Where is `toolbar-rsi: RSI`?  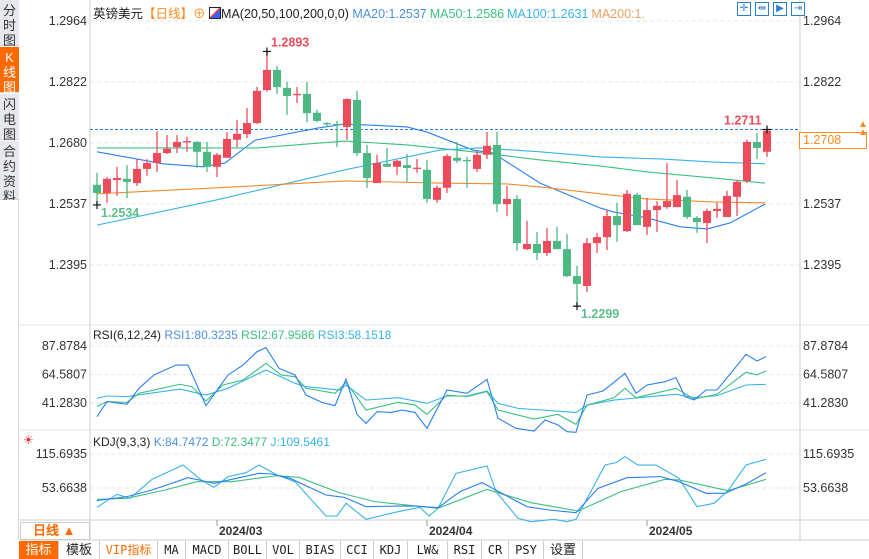
toolbar-rsi: RSI is located at coordinates (465, 550).